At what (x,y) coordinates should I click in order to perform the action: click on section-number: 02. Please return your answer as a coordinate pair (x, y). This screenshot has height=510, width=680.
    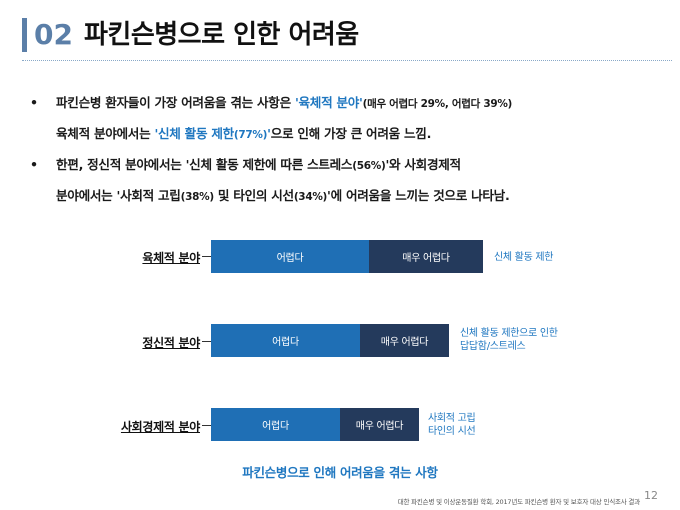
    Looking at the image, I should click on (53, 34).